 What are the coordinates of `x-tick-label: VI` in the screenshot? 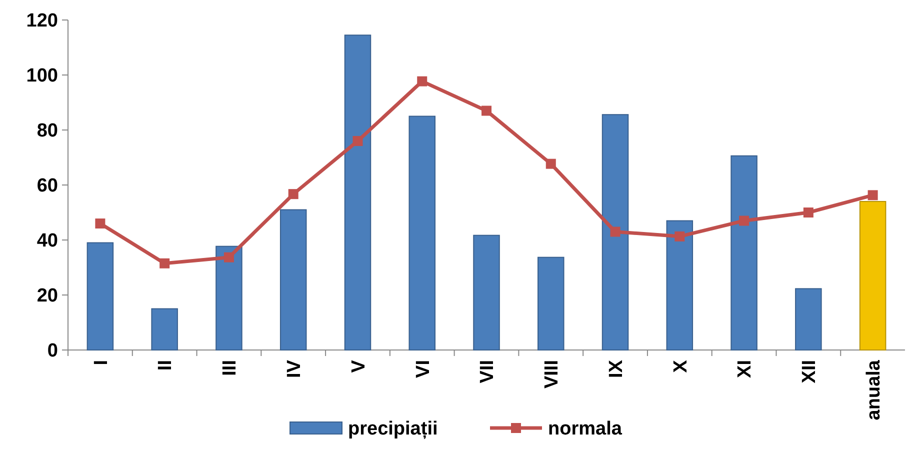 It's located at (423, 369).